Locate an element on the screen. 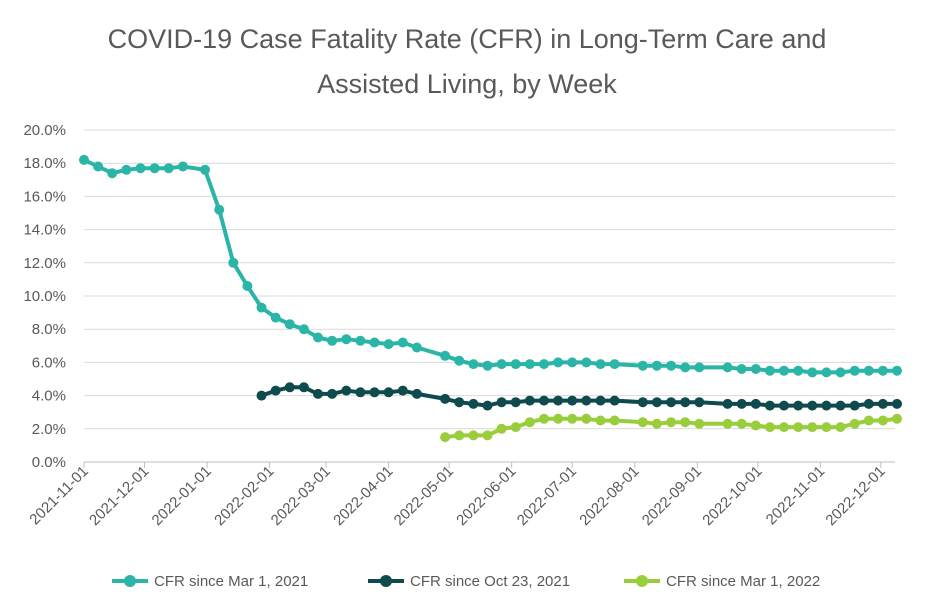 The height and width of the screenshot is (614, 934). legend-label: CFR since Mar 1, 2021 is located at coordinates (231, 581).